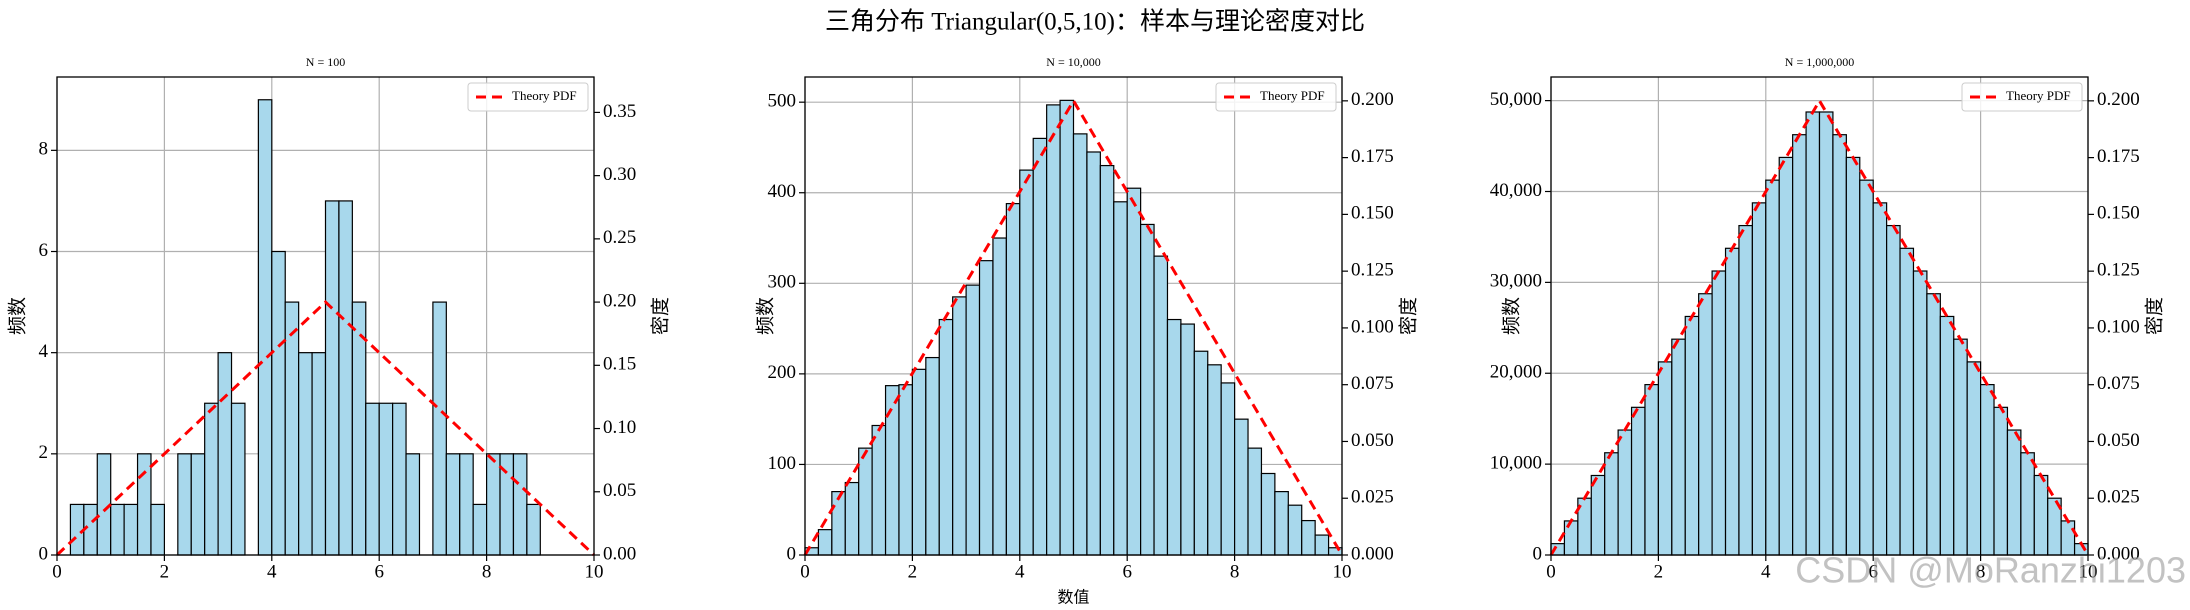  I want to click on subplot-title: N = 1,000,000, so click(1819, 62).